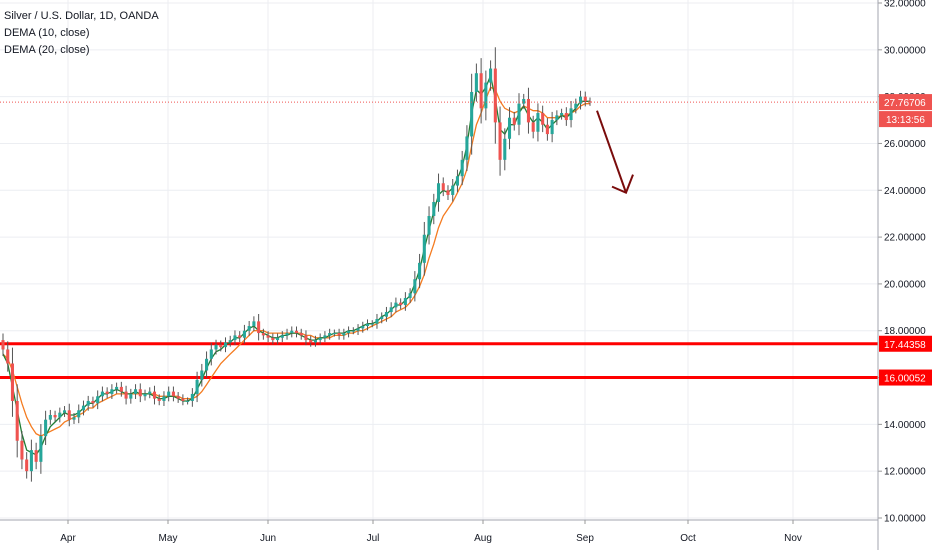 Image resolution: width=932 pixels, height=550 pixels. I want to click on time-axis: Apr May Jun Jul Aug Sep Oct Nov, so click(439, 531).